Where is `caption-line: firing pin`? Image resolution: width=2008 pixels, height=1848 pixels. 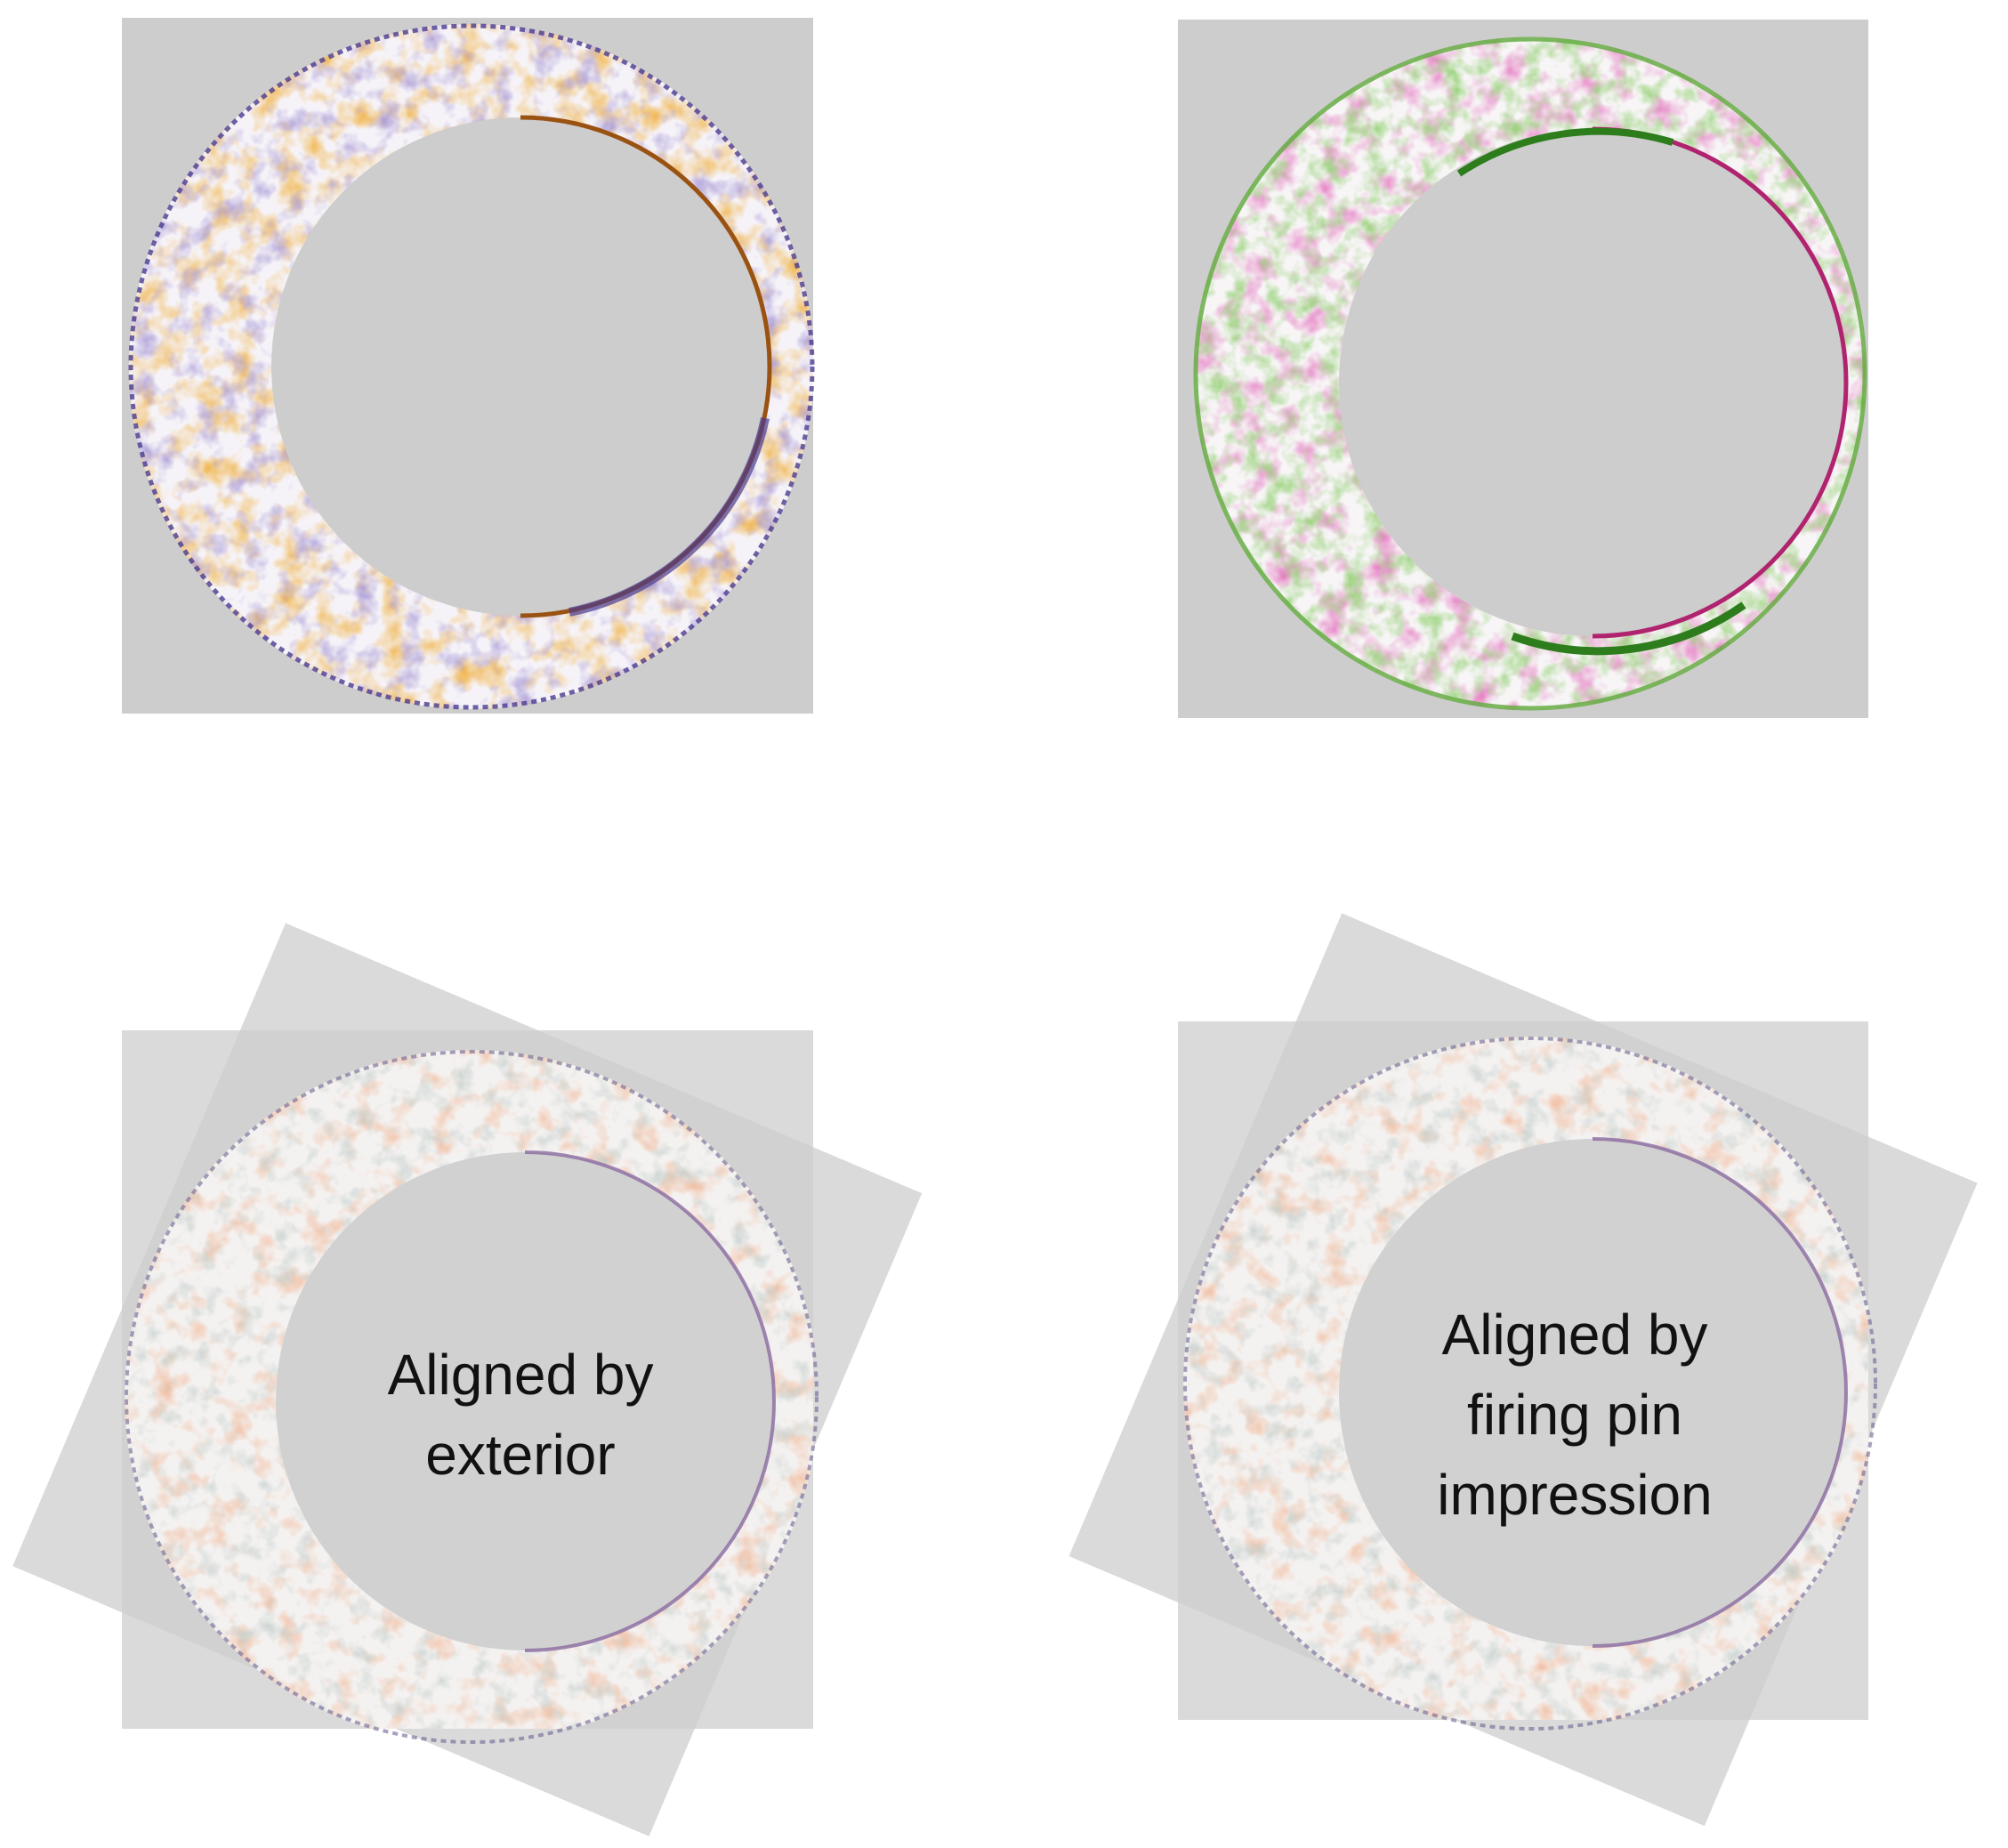 caption-line: firing pin is located at coordinates (1575, 1415).